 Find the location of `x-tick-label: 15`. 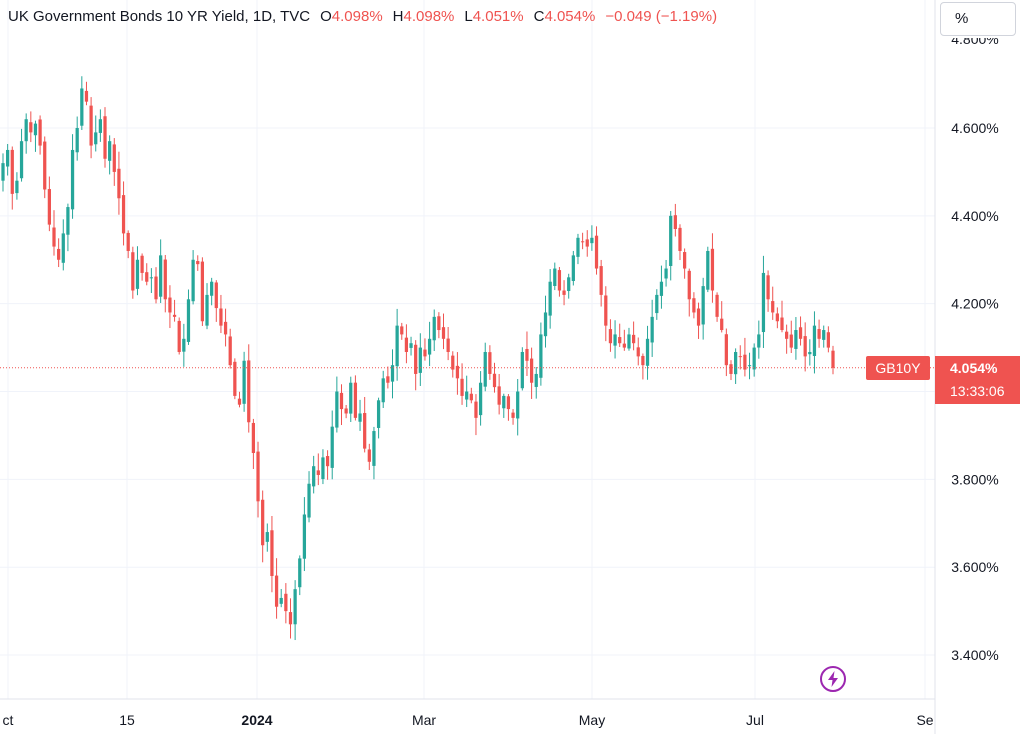

x-tick-label: 15 is located at coordinates (127, 720).